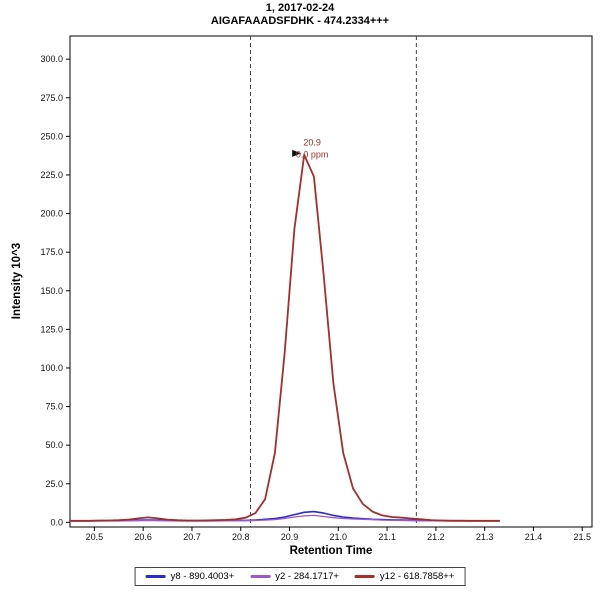 This screenshot has height=600, width=600. What do you see at coordinates (300, 8) in the screenshot?
I see `chart-title: 1, 2017-02-24` at bounding box center [300, 8].